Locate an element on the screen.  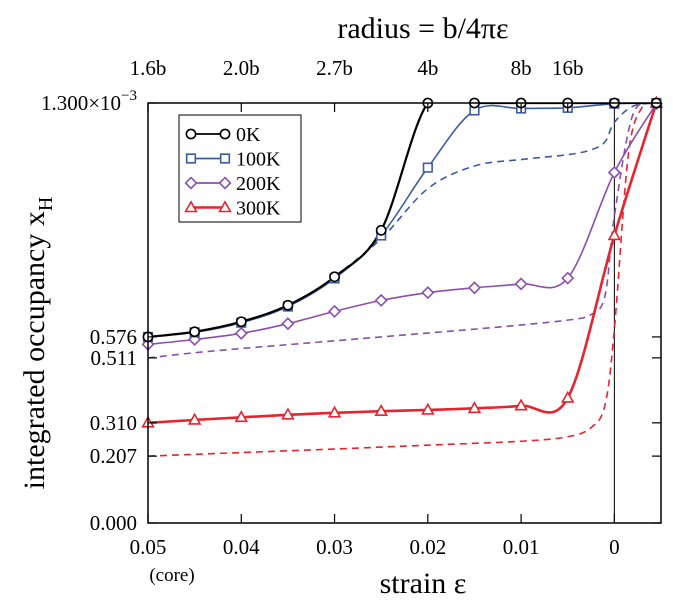
x2-tick-label: 8b is located at coordinates (521, 68).